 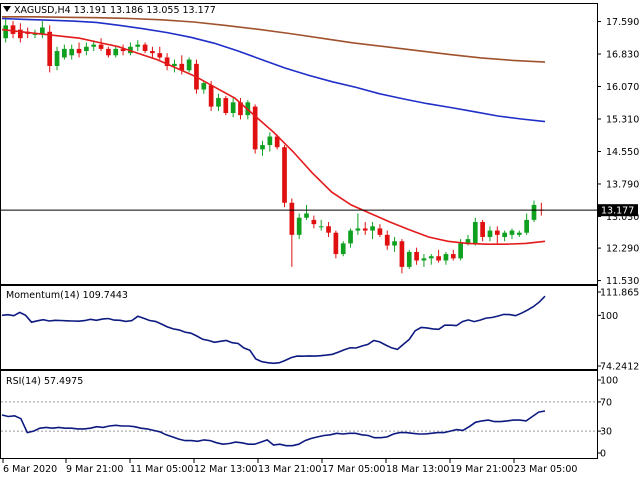 I want to click on symbol-header-text: XAGUSD,H4 13.191 13.186 13.055 13.177, so click(x=115, y=10).